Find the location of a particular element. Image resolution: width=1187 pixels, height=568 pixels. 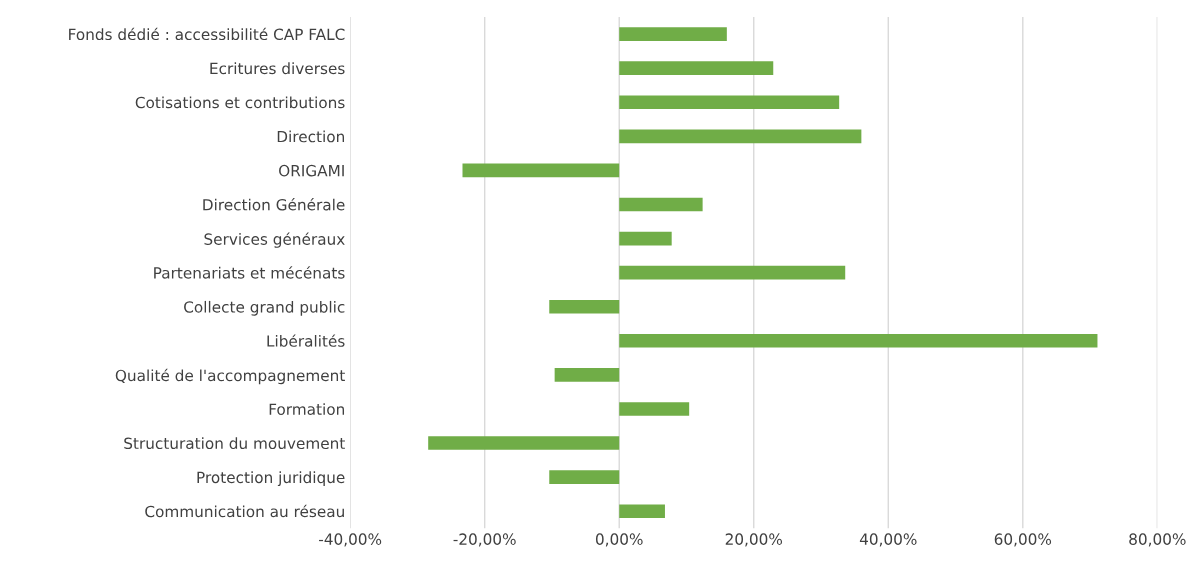

x-tick-label: -40,00% is located at coordinates (350, 540).